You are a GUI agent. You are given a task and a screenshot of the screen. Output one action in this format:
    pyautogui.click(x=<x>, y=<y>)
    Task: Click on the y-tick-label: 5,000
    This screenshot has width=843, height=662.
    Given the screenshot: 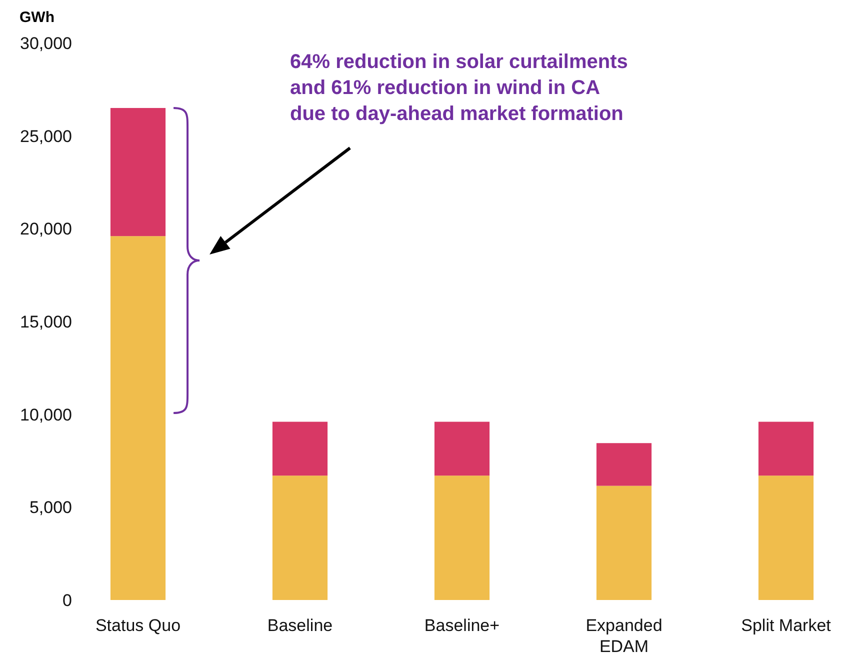 What is the action you would take?
    pyautogui.click(x=50, y=508)
    